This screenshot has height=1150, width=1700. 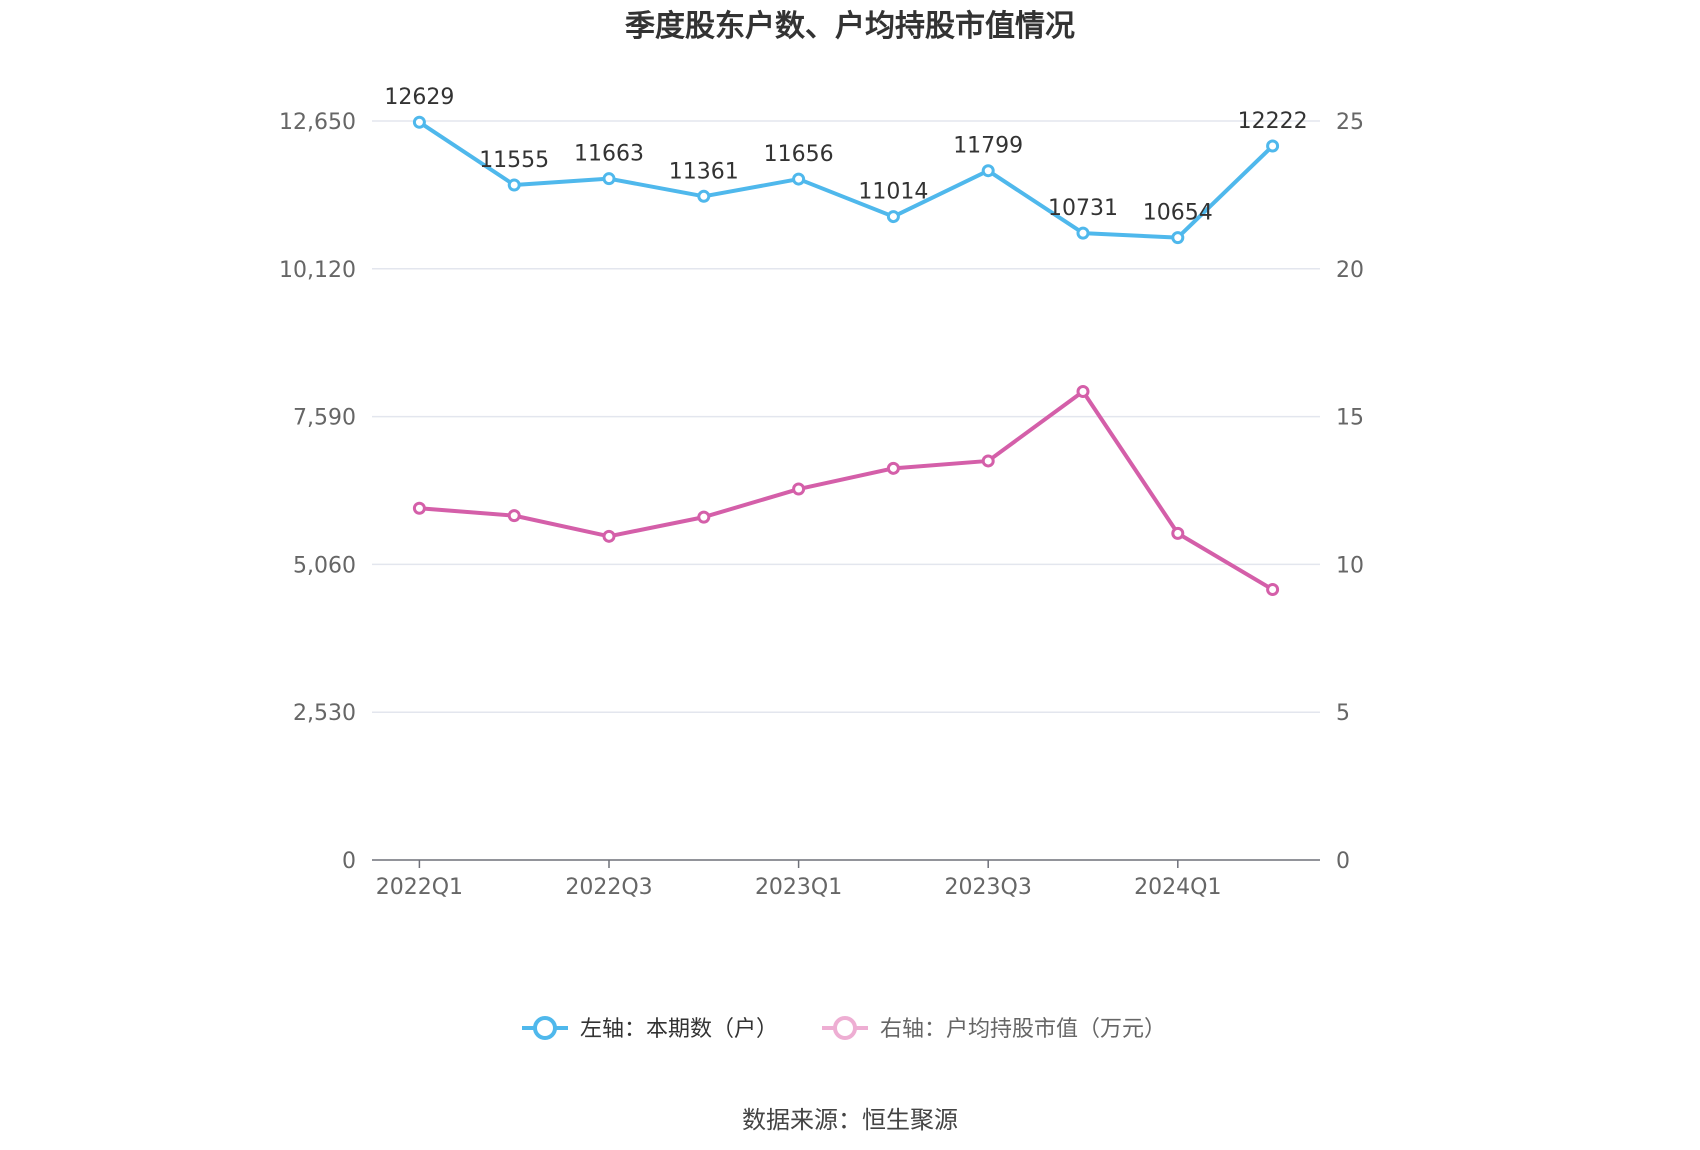 I want to click on left-tick-label: 7,590, so click(x=324, y=418).